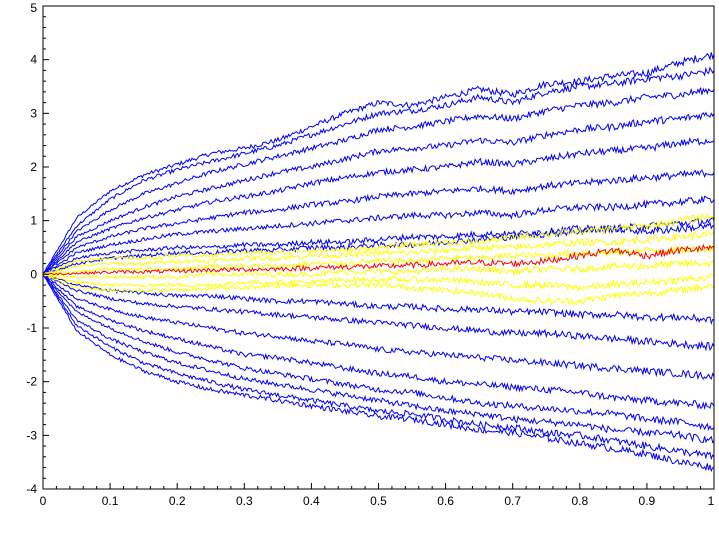  Describe the element at coordinates (512, 501) in the screenshot. I see `x-tick-label: 0.7` at that location.